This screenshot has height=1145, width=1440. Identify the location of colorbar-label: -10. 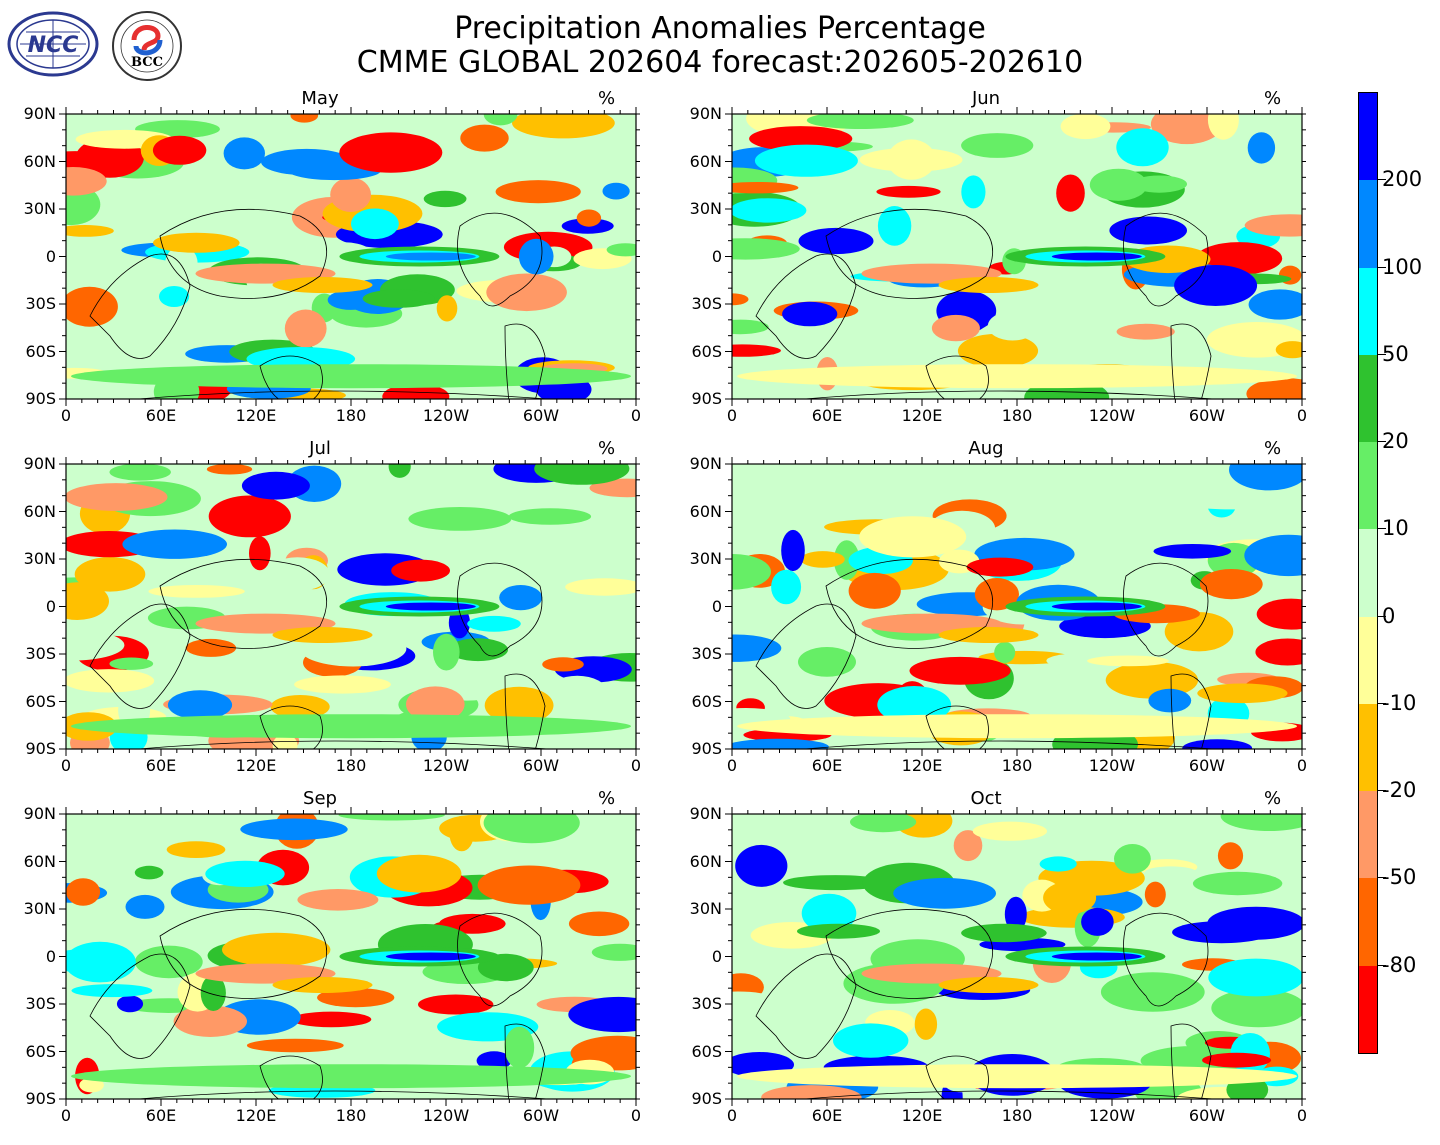
(1399, 702).